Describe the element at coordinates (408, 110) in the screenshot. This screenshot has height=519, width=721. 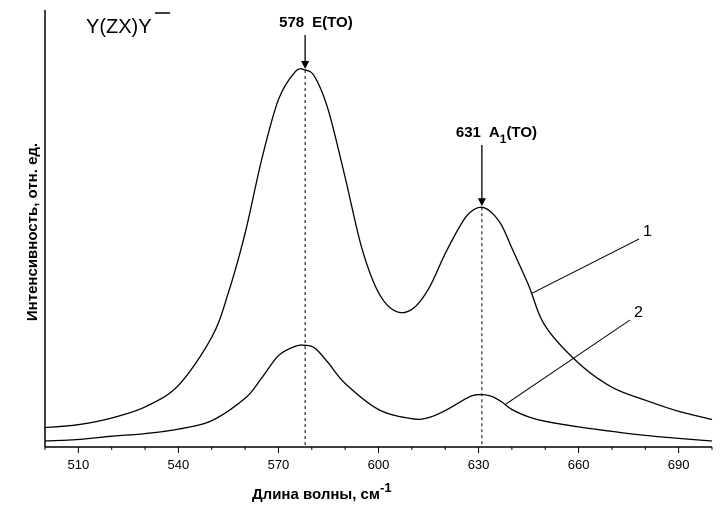
I see `annotation-layer: 578 E(TO) 631 A1(TO)` at that location.